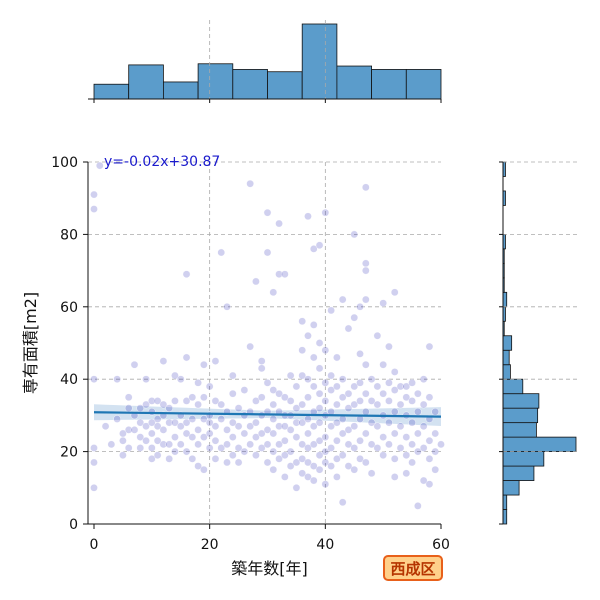  Describe the element at coordinates (210, 545) in the screenshot. I see `x-tick-label: 20` at that location.